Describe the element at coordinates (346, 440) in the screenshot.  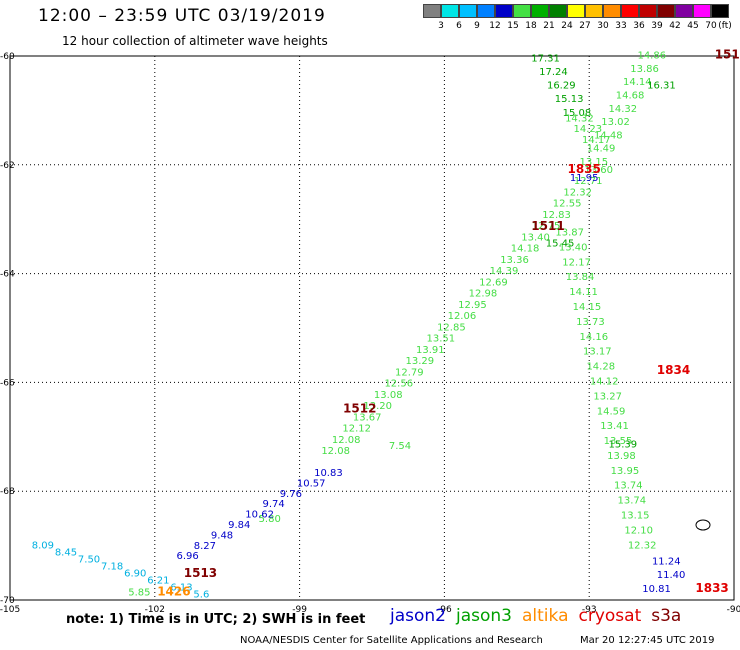
I see `wave-height-value: 12.08` at that location.